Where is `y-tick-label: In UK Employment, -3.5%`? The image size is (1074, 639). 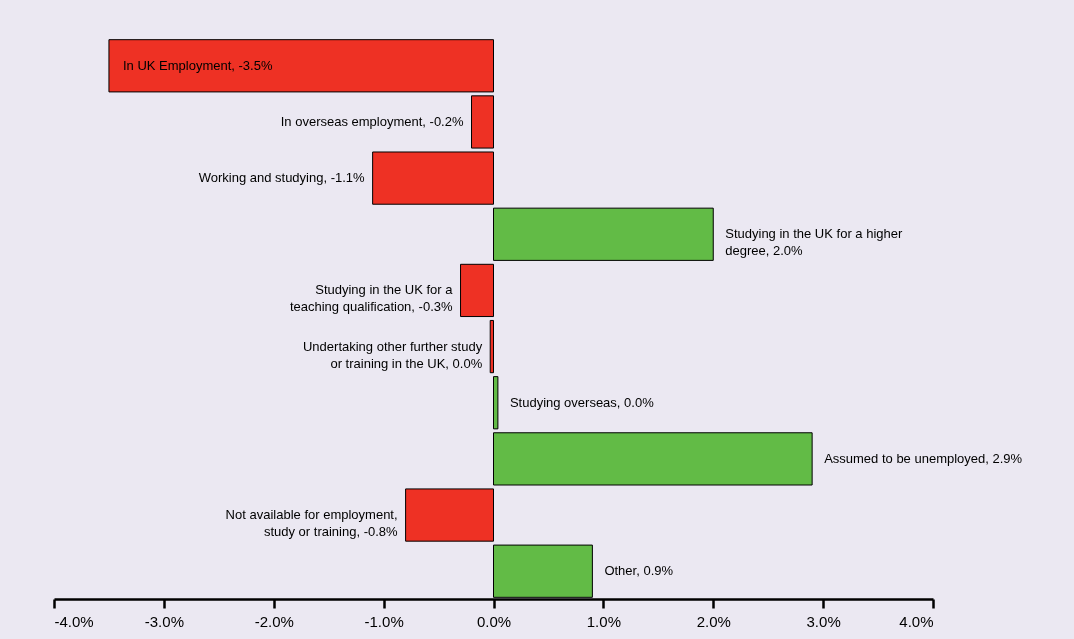 y-tick-label: In UK Employment, -3.5% is located at coordinates (197, 65).